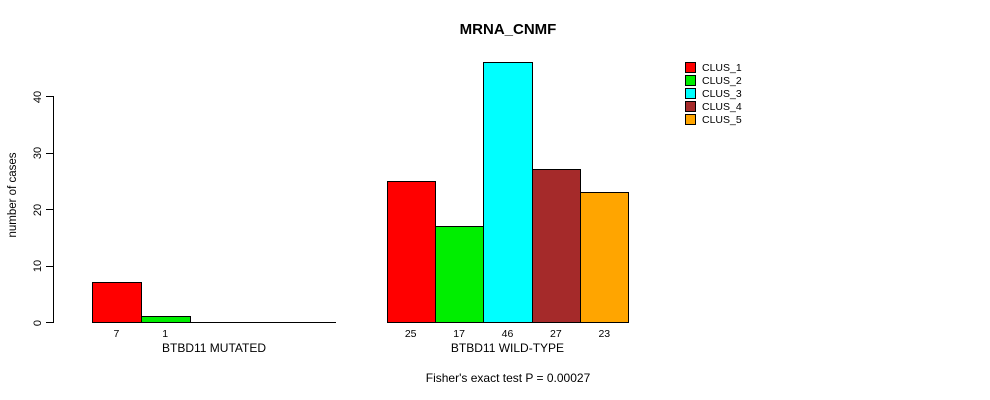  I want to click on group-baseline, so click(214, 322).